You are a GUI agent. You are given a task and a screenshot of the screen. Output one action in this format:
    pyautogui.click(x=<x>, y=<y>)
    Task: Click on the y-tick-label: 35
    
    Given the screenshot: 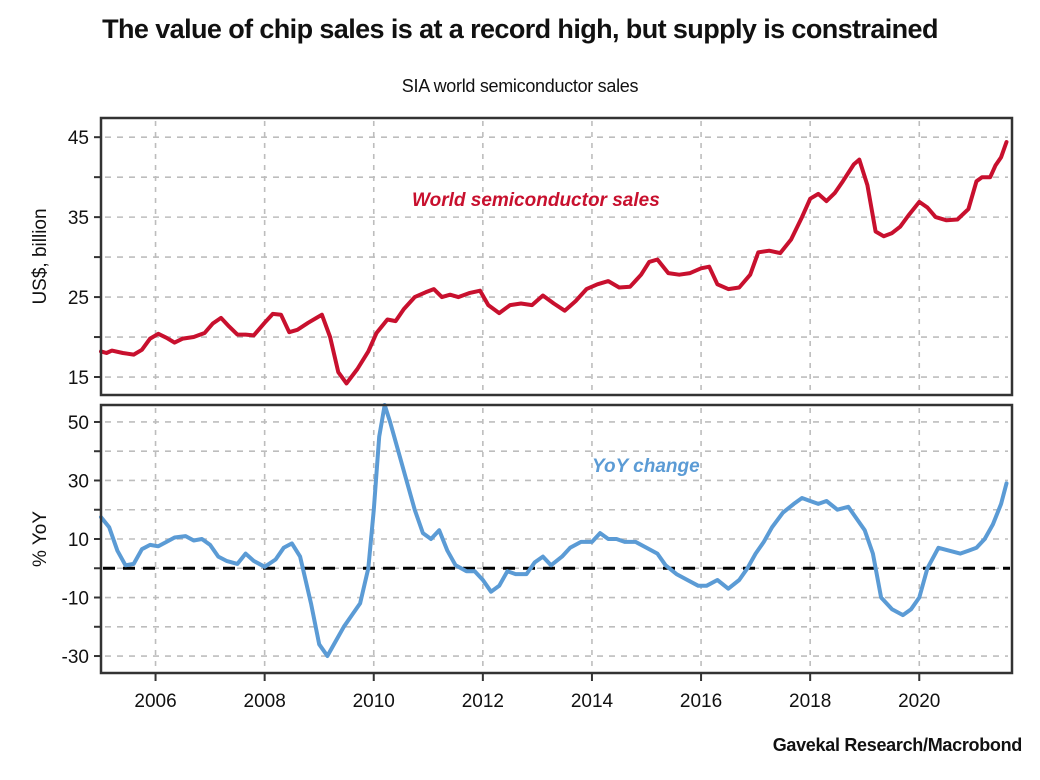 What is the action you would take?
    pyautogui.click(x=78, y=218)
    